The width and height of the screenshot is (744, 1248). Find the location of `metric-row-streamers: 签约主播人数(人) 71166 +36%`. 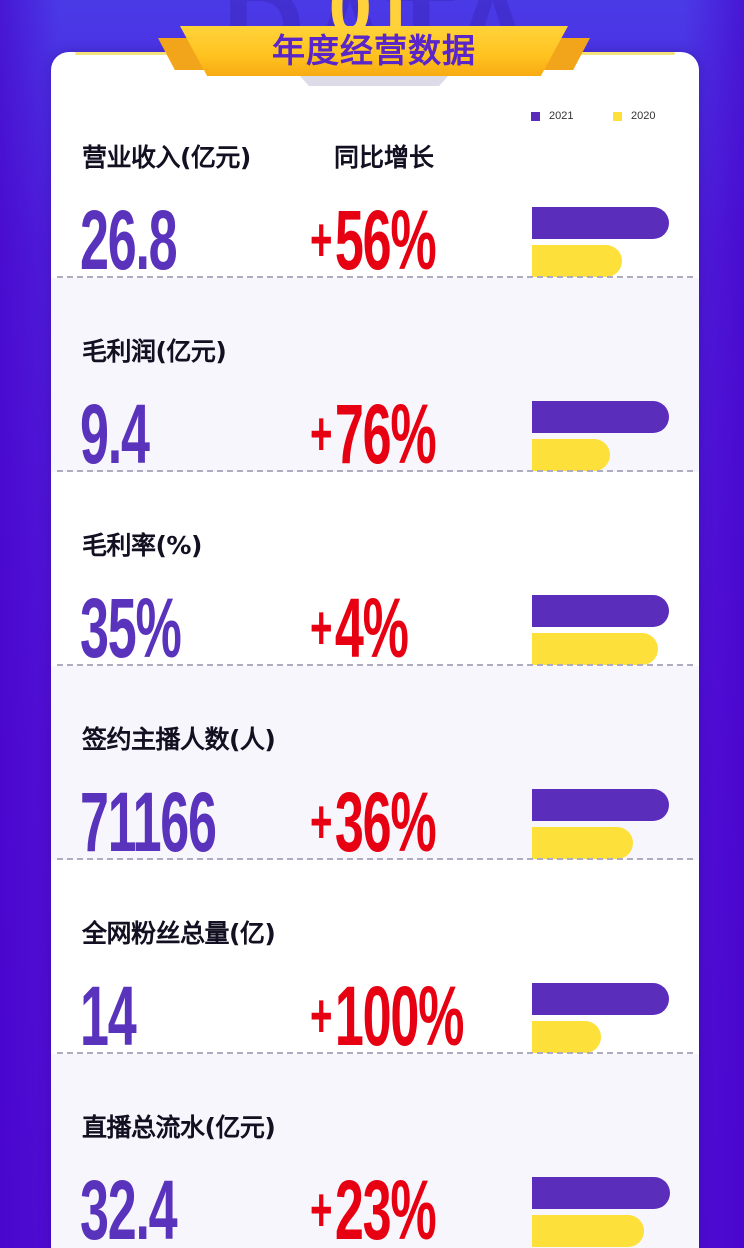

metric-row-streamers: 签约主播人数(人) 71166 +36% is located at coordinates (375, 767).